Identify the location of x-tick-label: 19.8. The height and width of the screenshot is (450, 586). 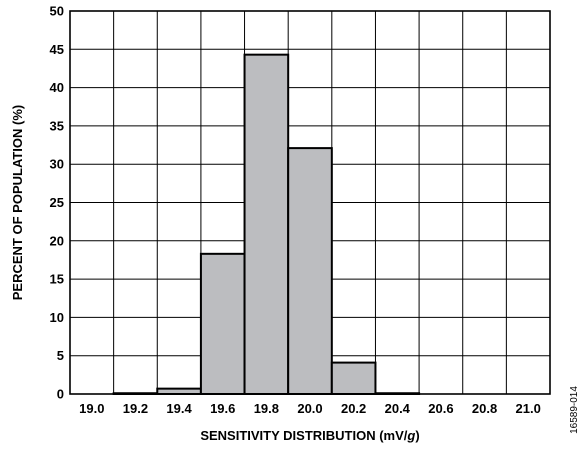
(266, 408).